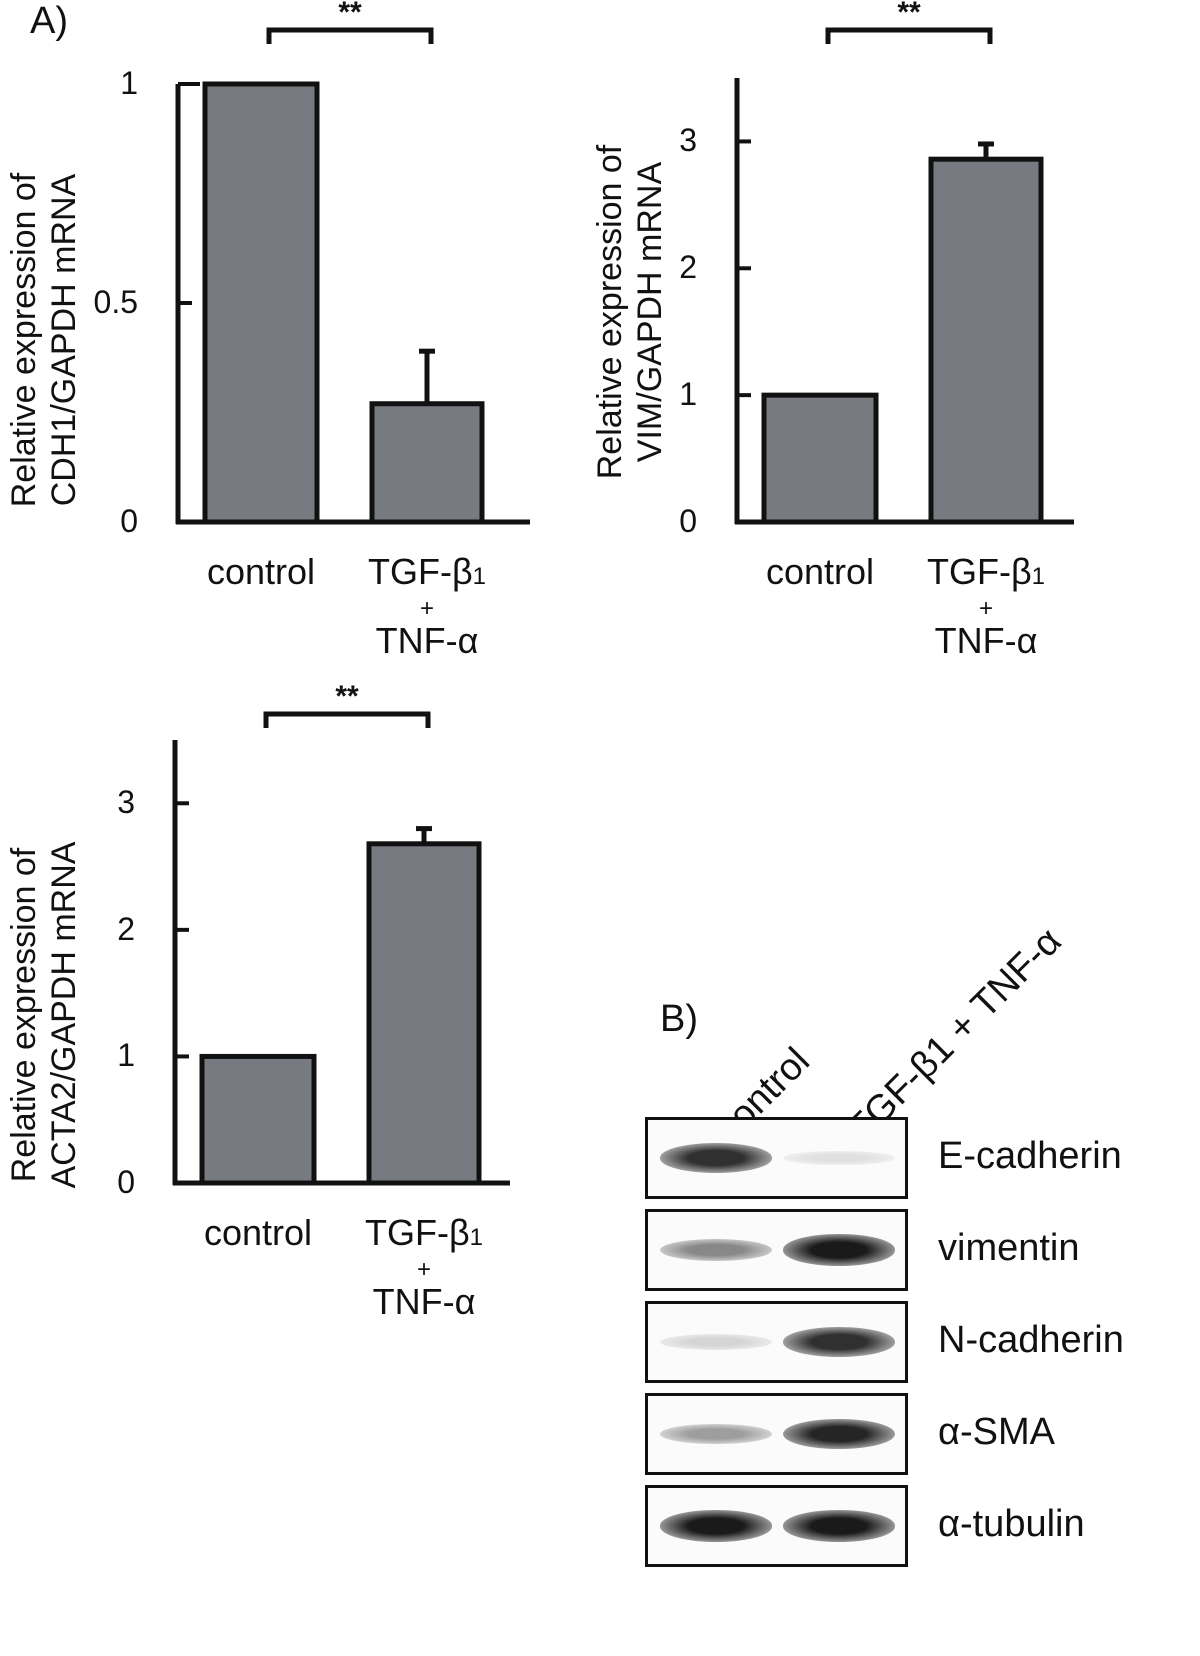  What do you see at coordinates (610, 312) in the screenshot?
I see `vim-ylabel-line1: Relative expression of` at bounding box center [610, 312].